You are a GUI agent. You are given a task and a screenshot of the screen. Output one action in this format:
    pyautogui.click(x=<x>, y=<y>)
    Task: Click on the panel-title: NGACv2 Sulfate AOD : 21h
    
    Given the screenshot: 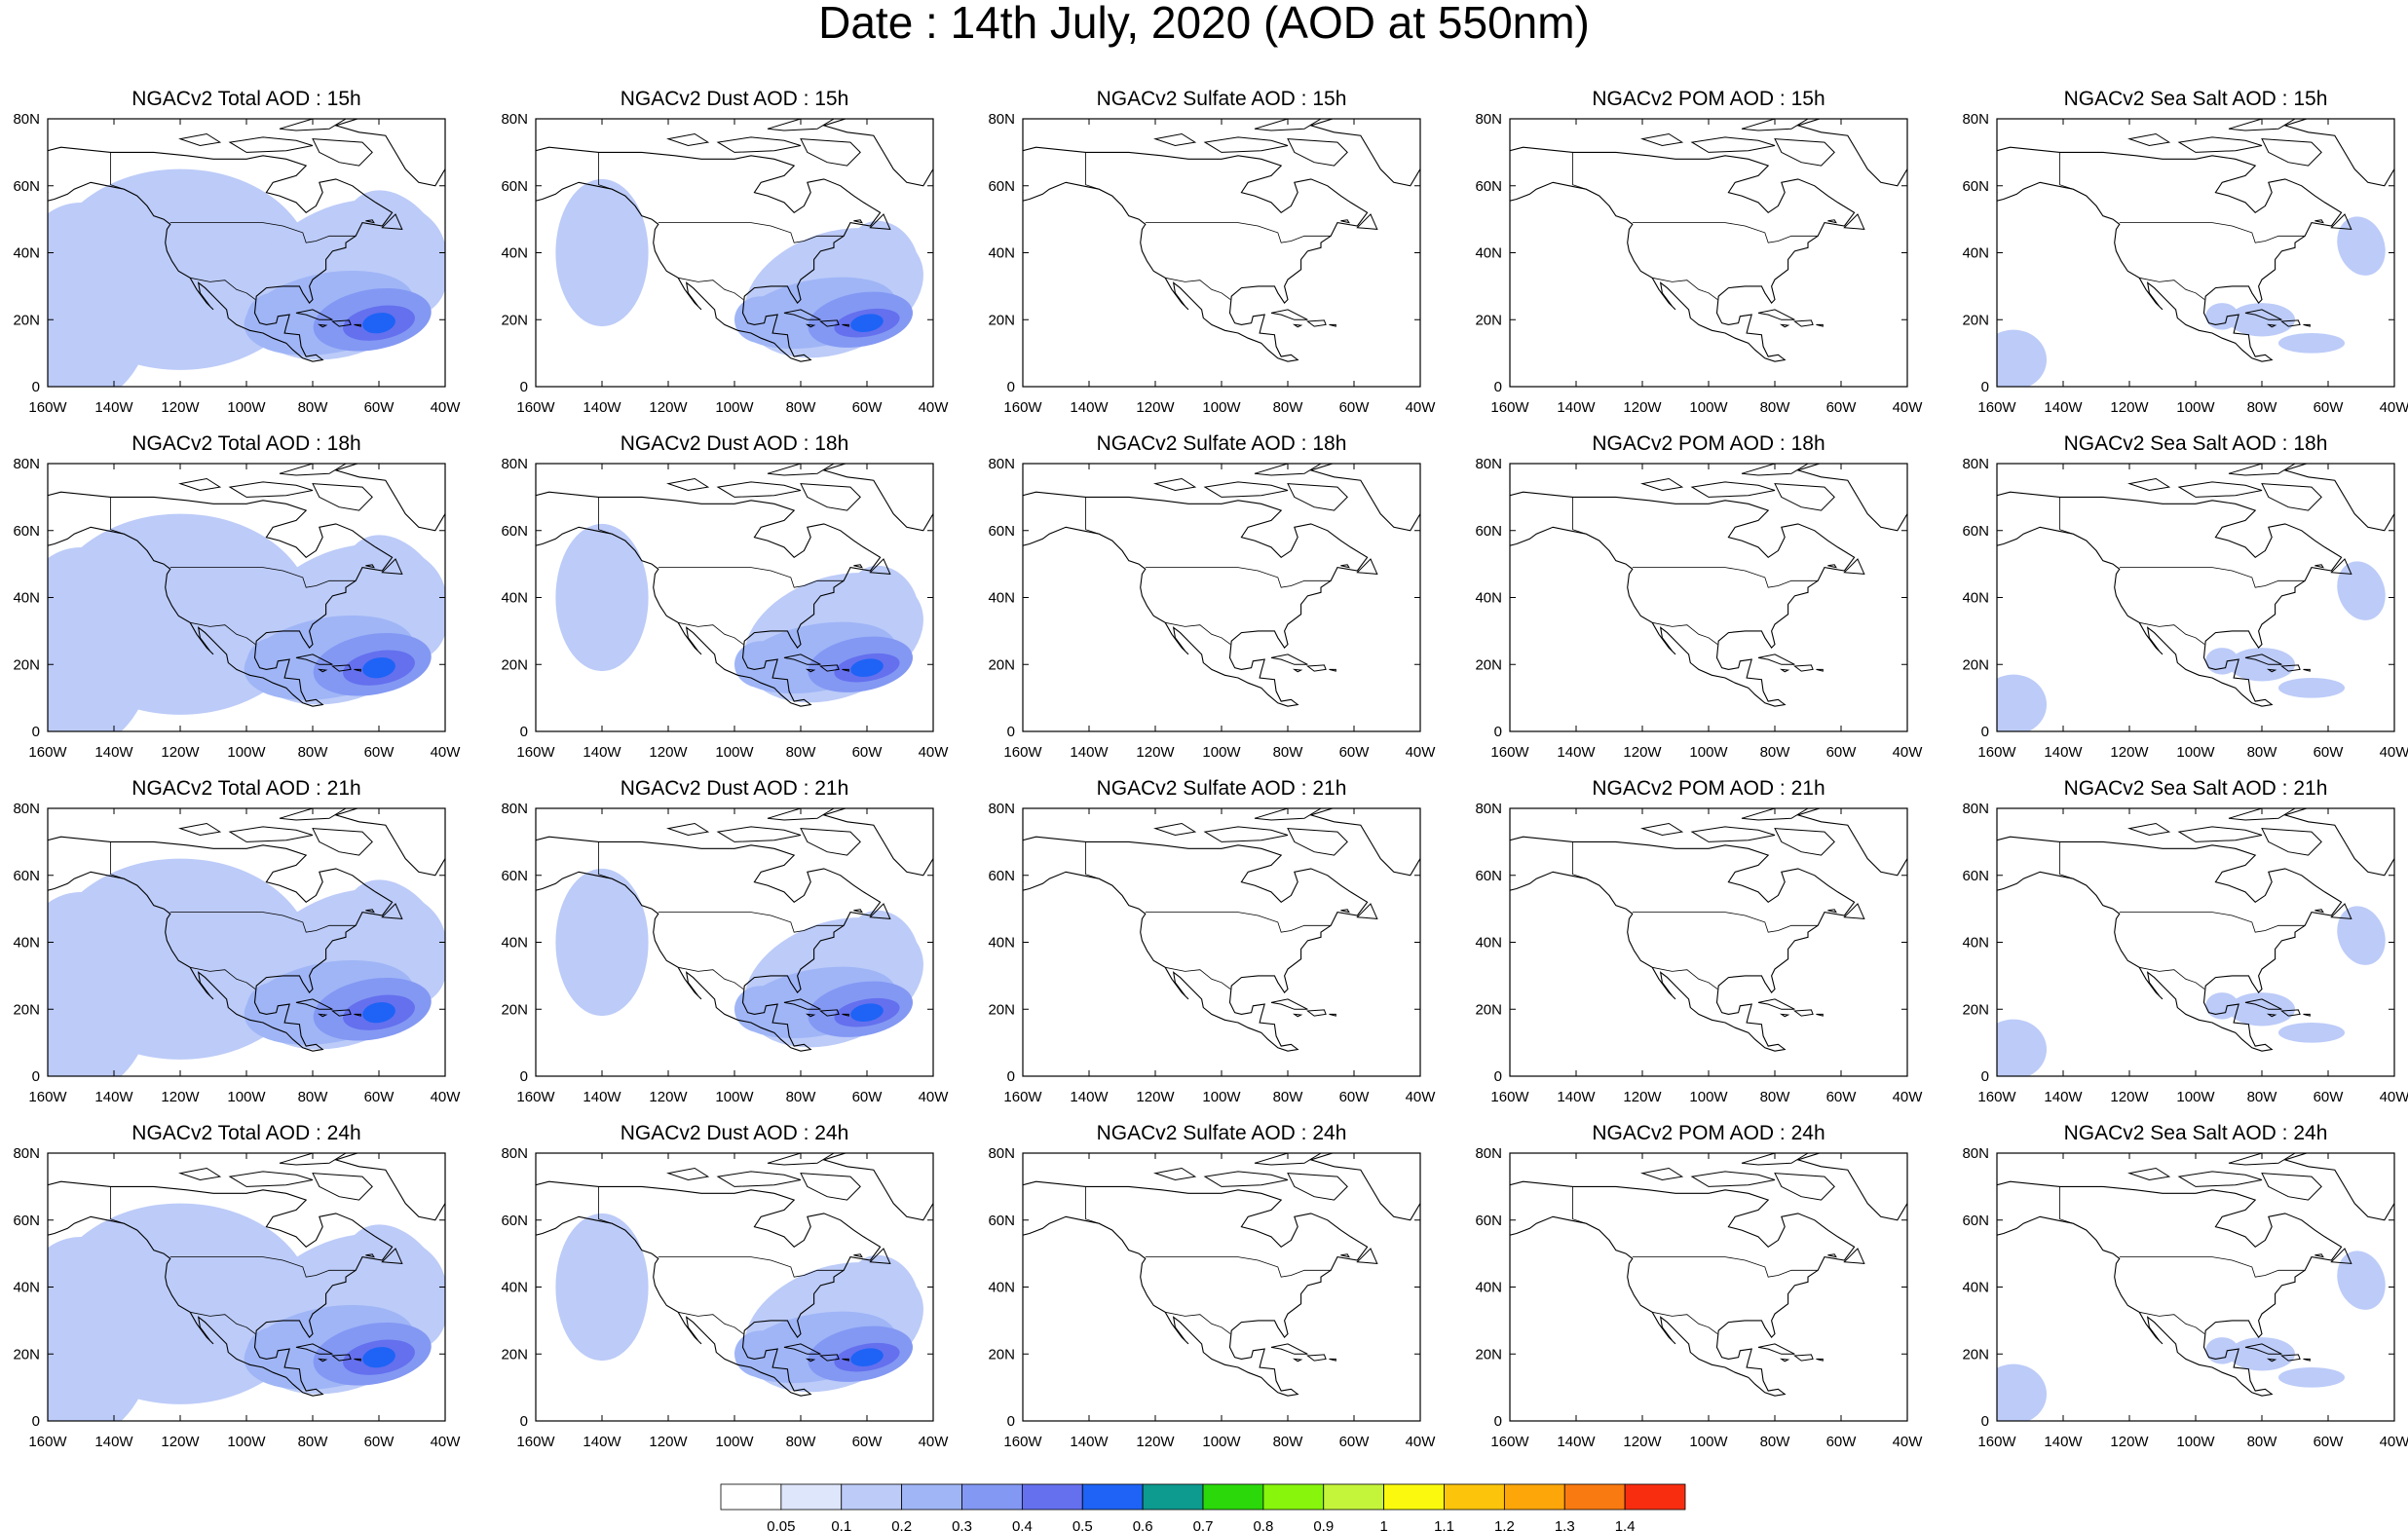 What is the action you would take?
    pyautogui.click(x=1221, y=788)
    